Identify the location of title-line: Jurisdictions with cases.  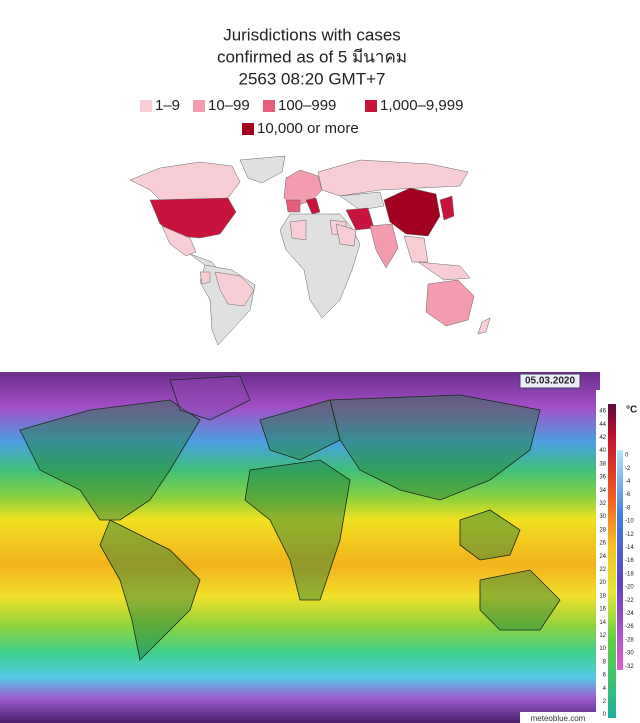
(312, 34).